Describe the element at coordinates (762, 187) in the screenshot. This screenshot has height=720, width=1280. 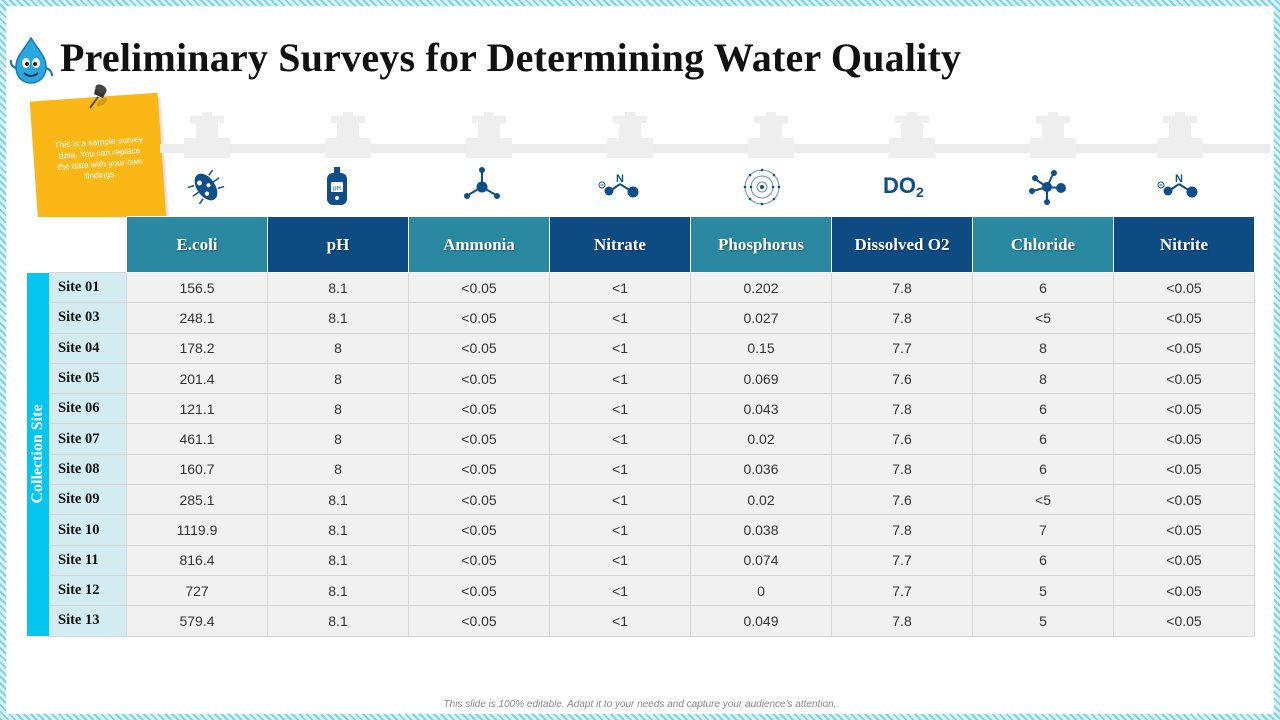
I see `atom-icon` at that location.